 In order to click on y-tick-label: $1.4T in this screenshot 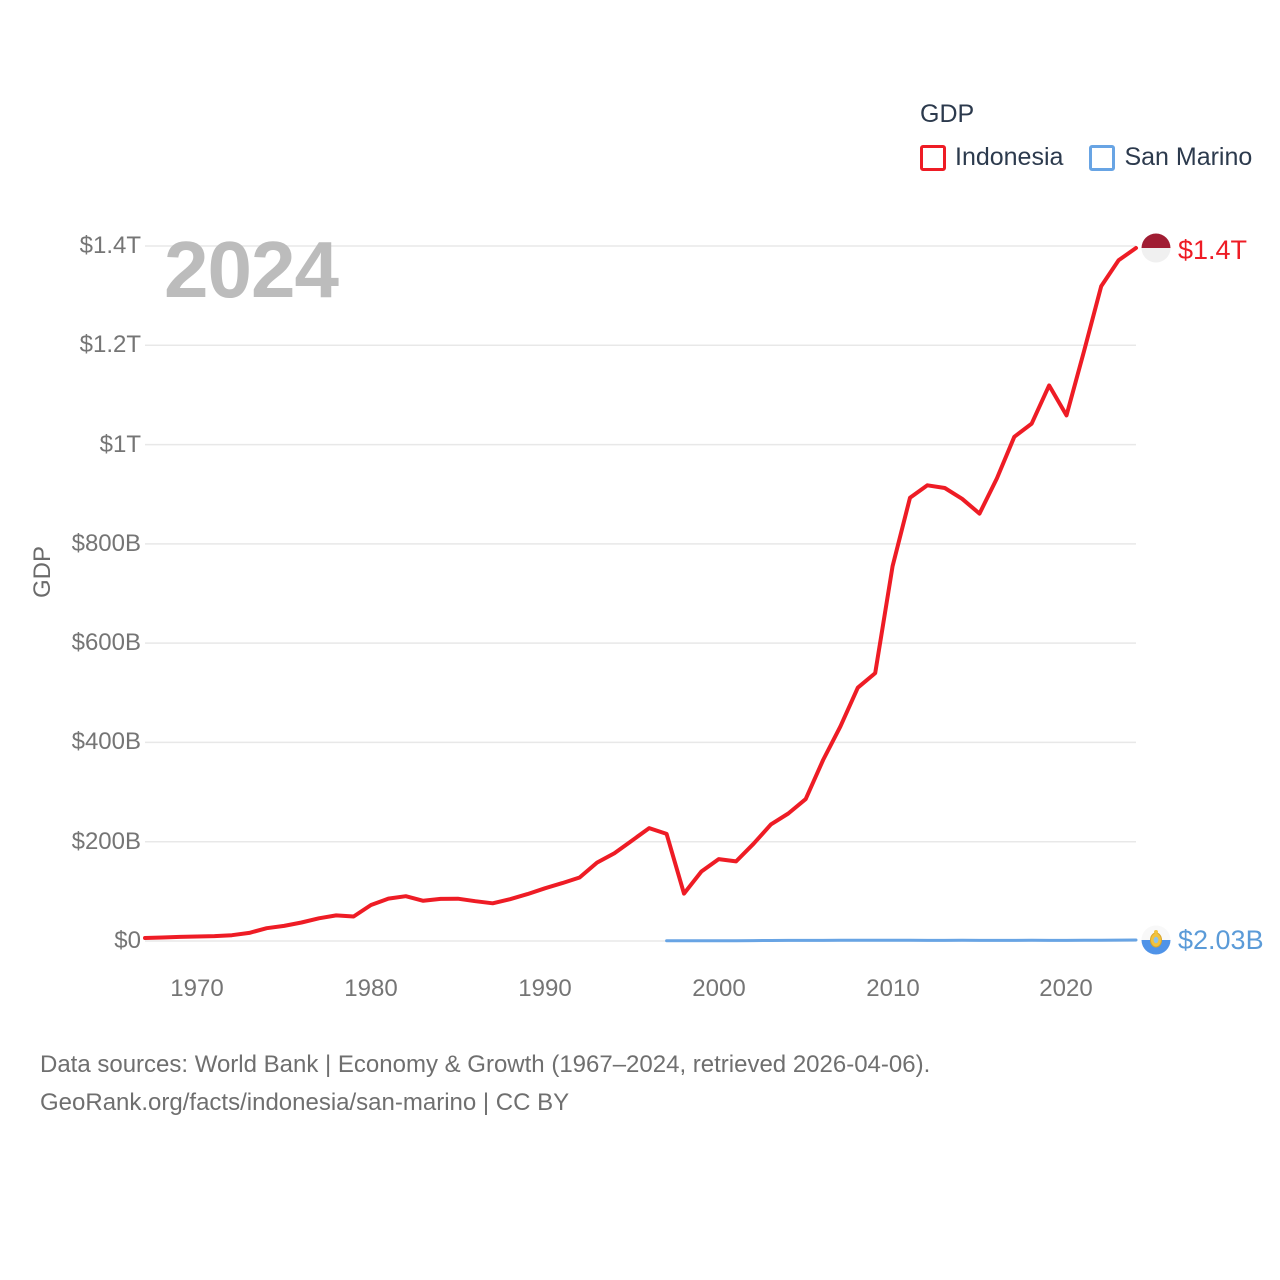, I will do `click(110, 245)`.